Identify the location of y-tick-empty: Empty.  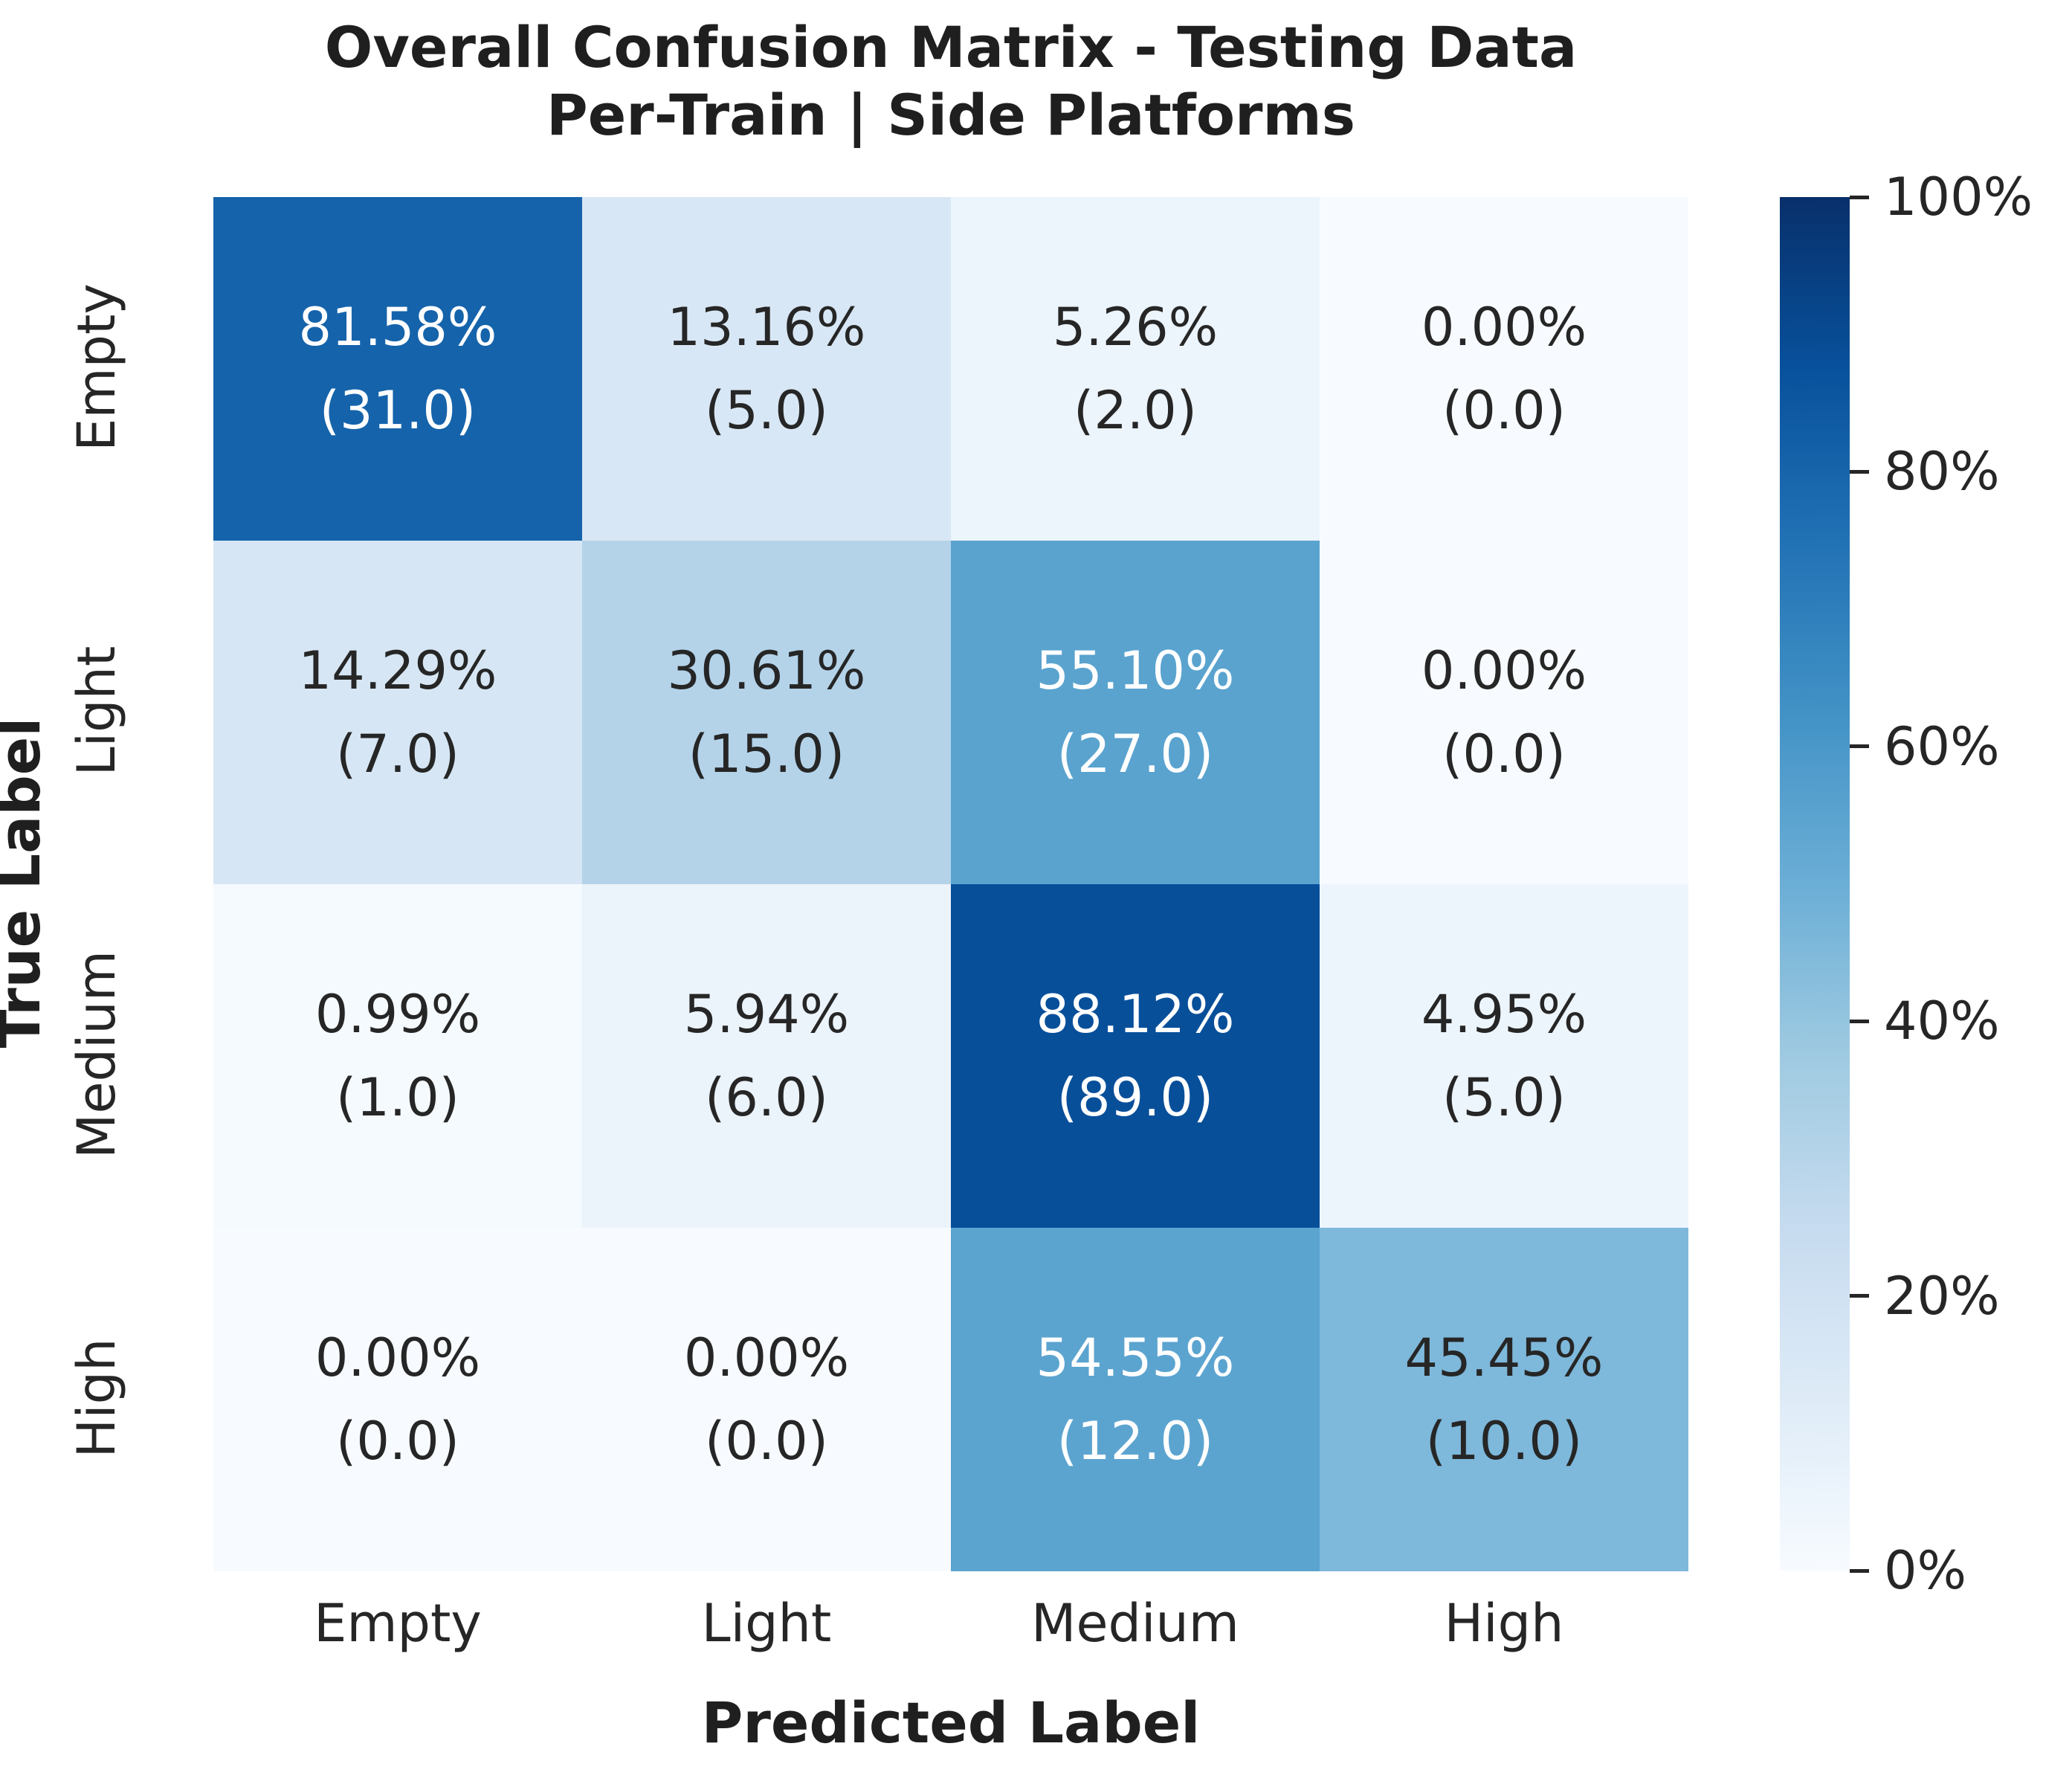
(96, 367).